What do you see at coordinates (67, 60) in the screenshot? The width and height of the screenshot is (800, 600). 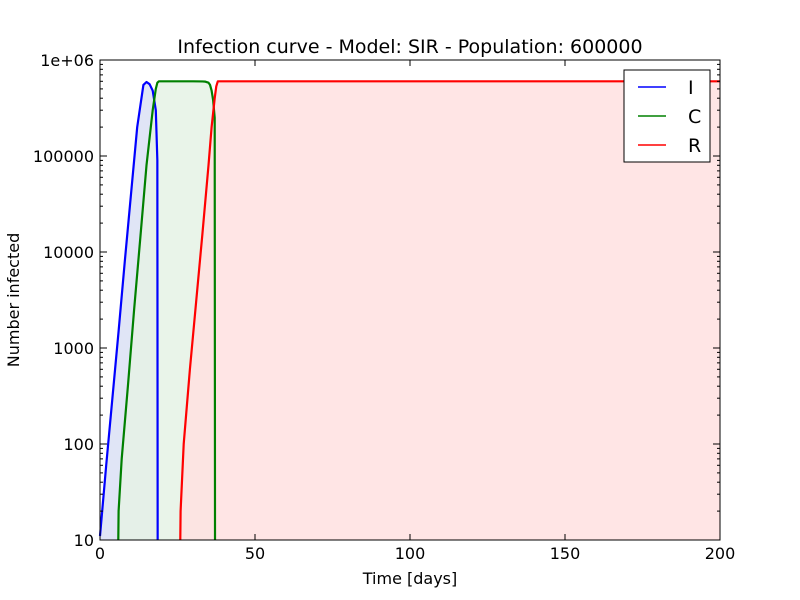 I see `y-tick-label: 1e+06` at bounding box center [67, 60].